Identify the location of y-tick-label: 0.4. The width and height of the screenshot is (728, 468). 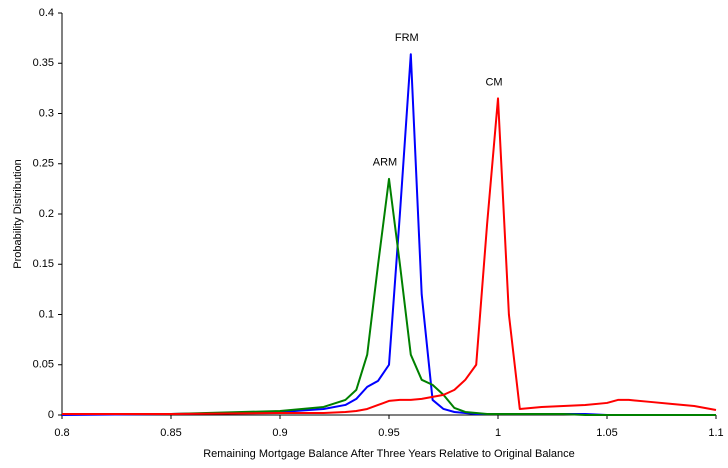
(46, 13).